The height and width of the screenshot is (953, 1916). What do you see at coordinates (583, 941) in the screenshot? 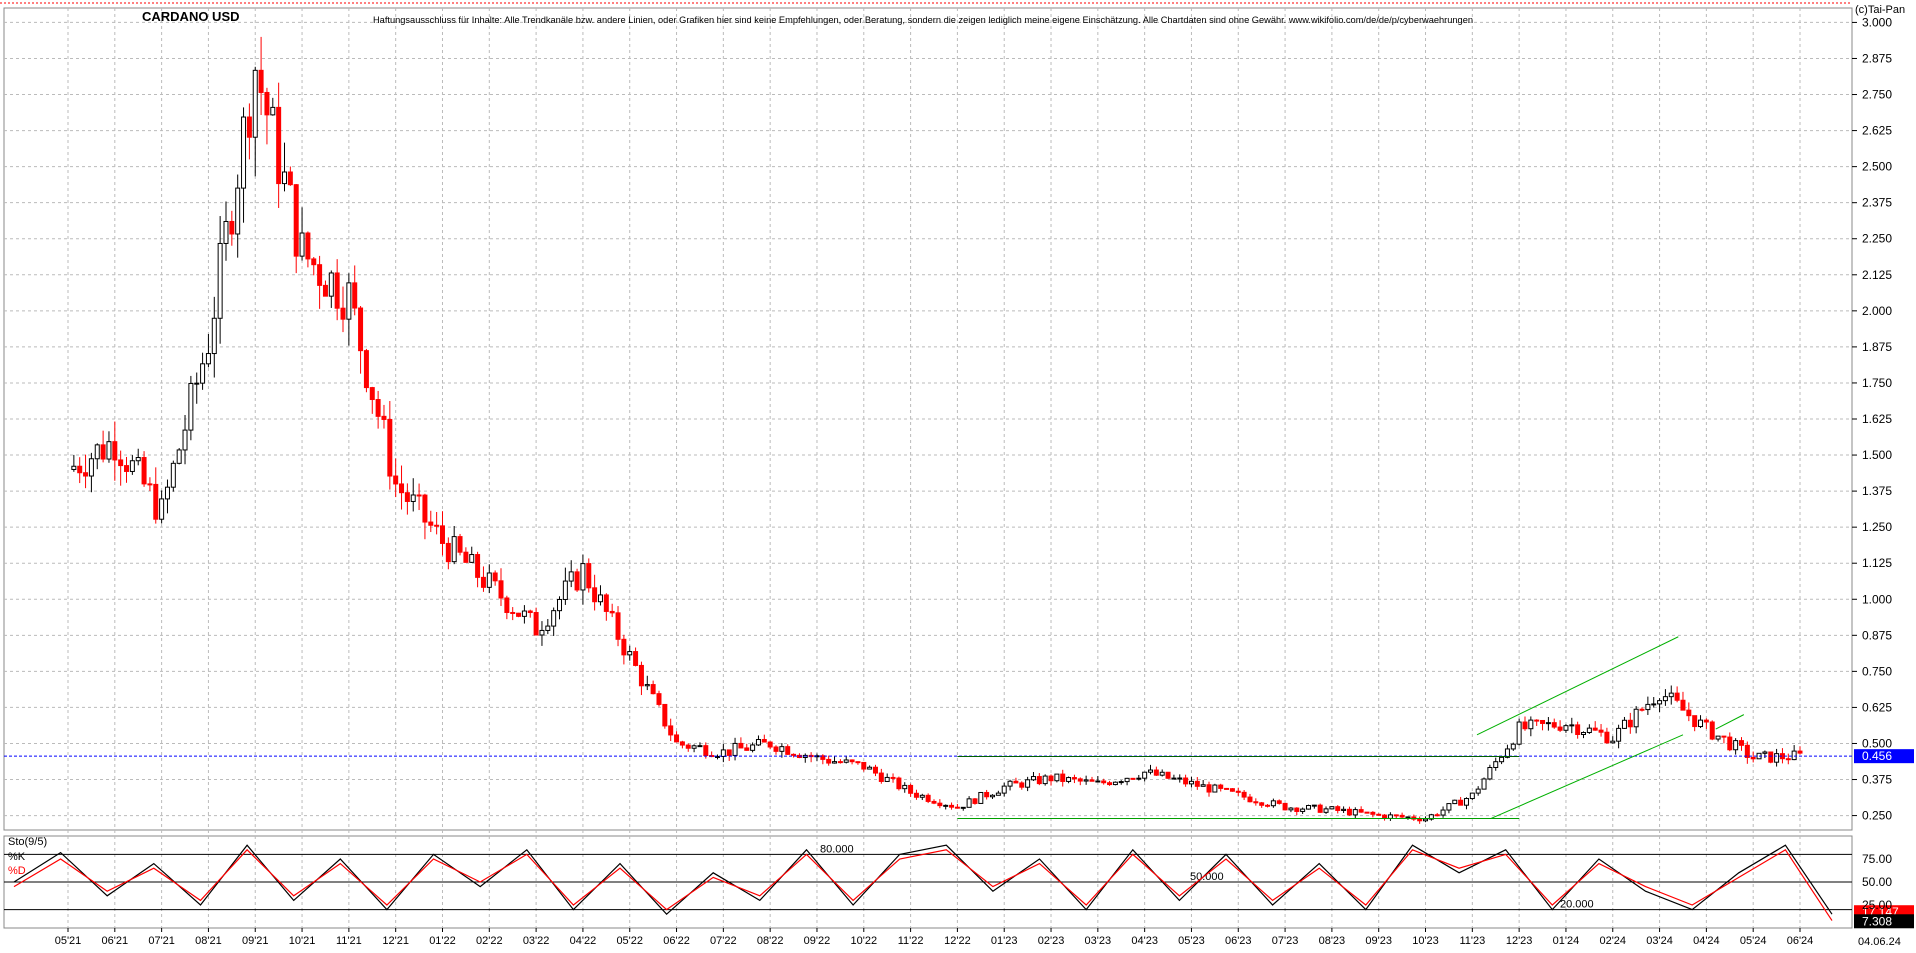
I see `x-tick-label: 04'22` at bounding box center [583, 941].